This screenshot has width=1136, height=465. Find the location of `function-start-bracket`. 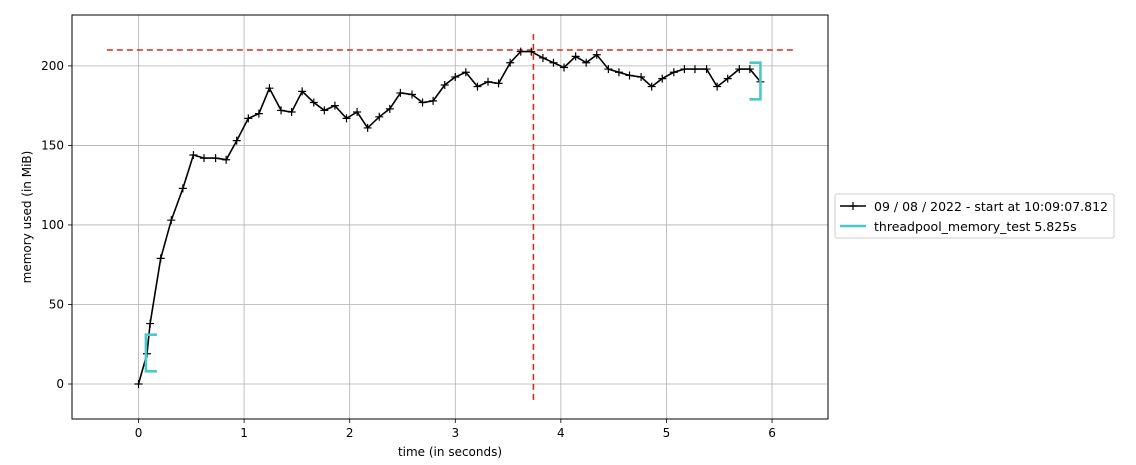

function-start-bracket is located at coordinates (150, 353).